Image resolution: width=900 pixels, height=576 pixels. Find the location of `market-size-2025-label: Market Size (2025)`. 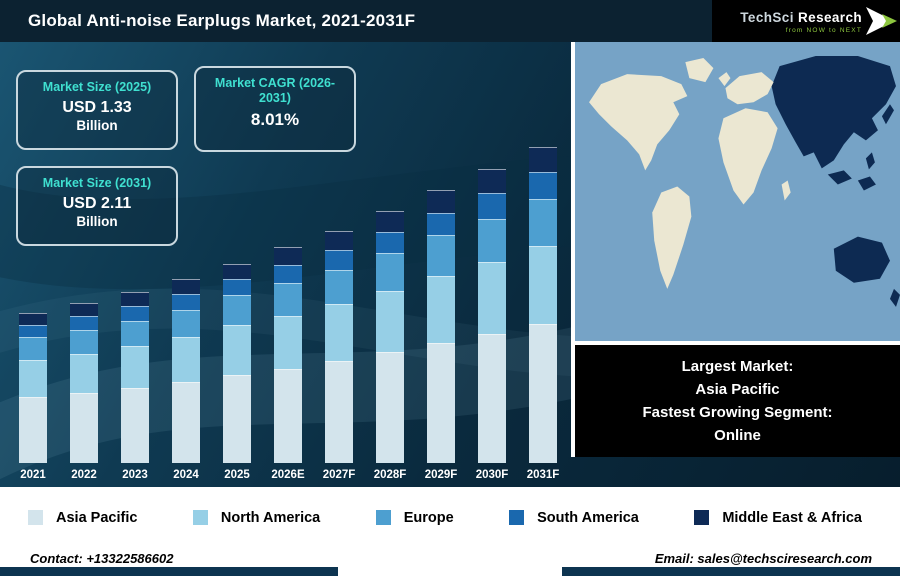

market-size-2025-label: Market Size (2025) is located at coordinates (97, 87).